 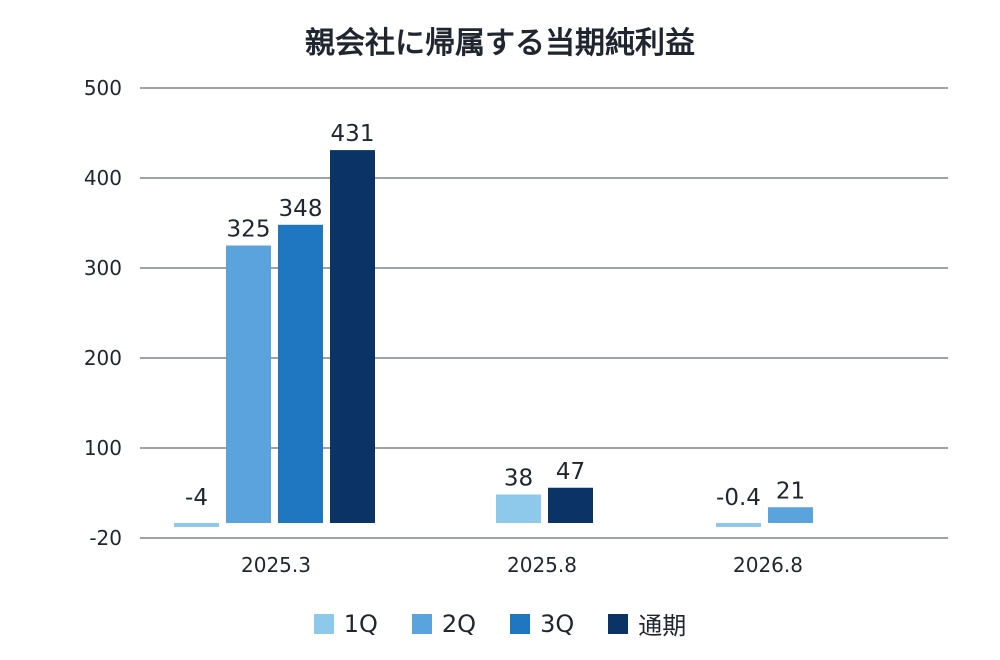 What do you see at coordinates (500, 43) in the screenshot?
I see `chart-title: 親会社に帰属する当期純利益` at bounding box center [500, 43].